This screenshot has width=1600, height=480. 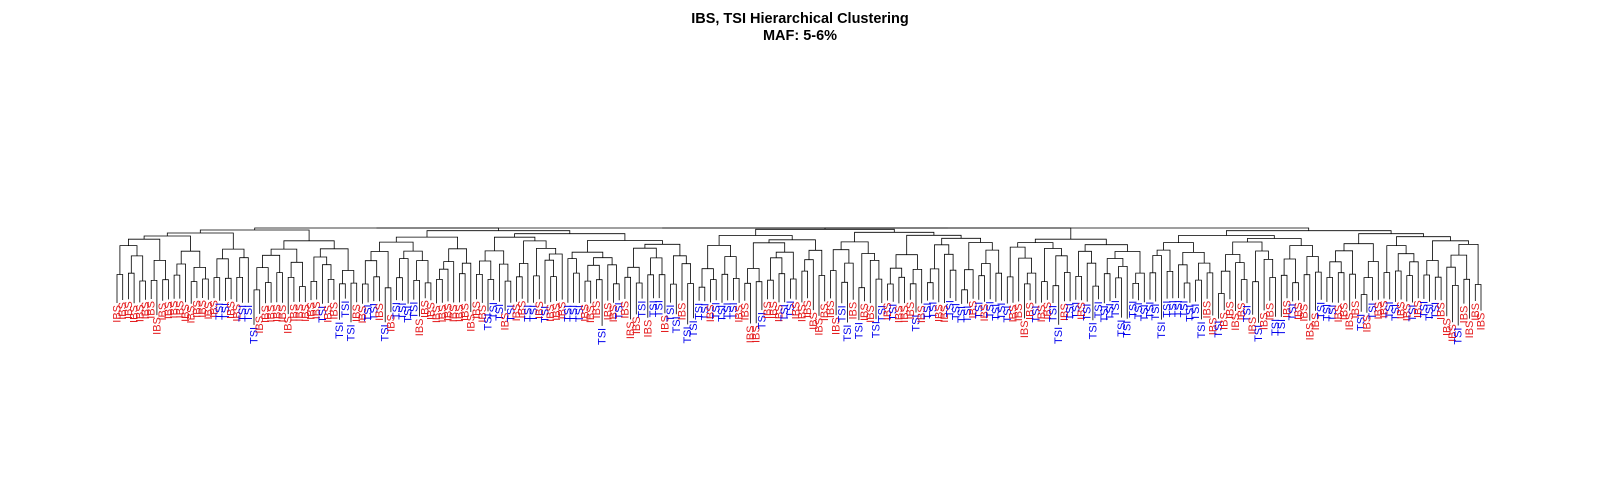 I want to click on leaf-label-118: TSI, so click(x=791, y=309).